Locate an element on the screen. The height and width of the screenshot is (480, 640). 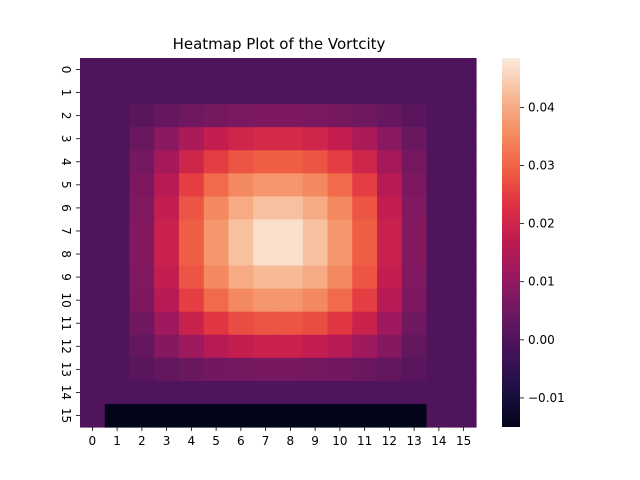
x-tick-label: 12 is located at coordinates (389, 441).